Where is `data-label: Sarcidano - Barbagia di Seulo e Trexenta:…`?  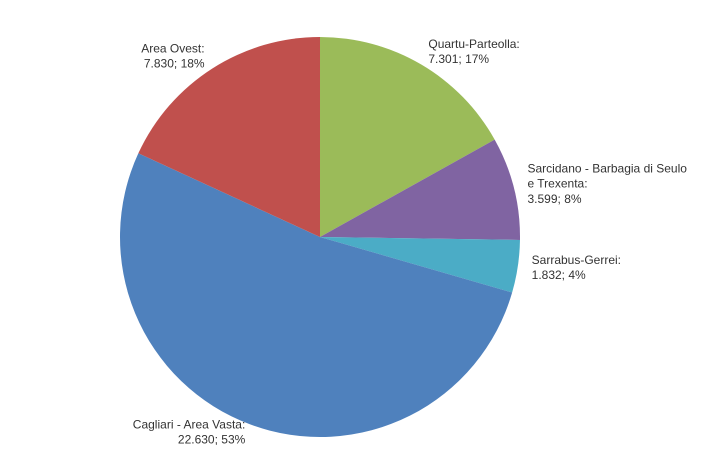 data-label: Sarcidano - Barbagia di Seulo e Trexenta:… is located at coordinates (608, 184).